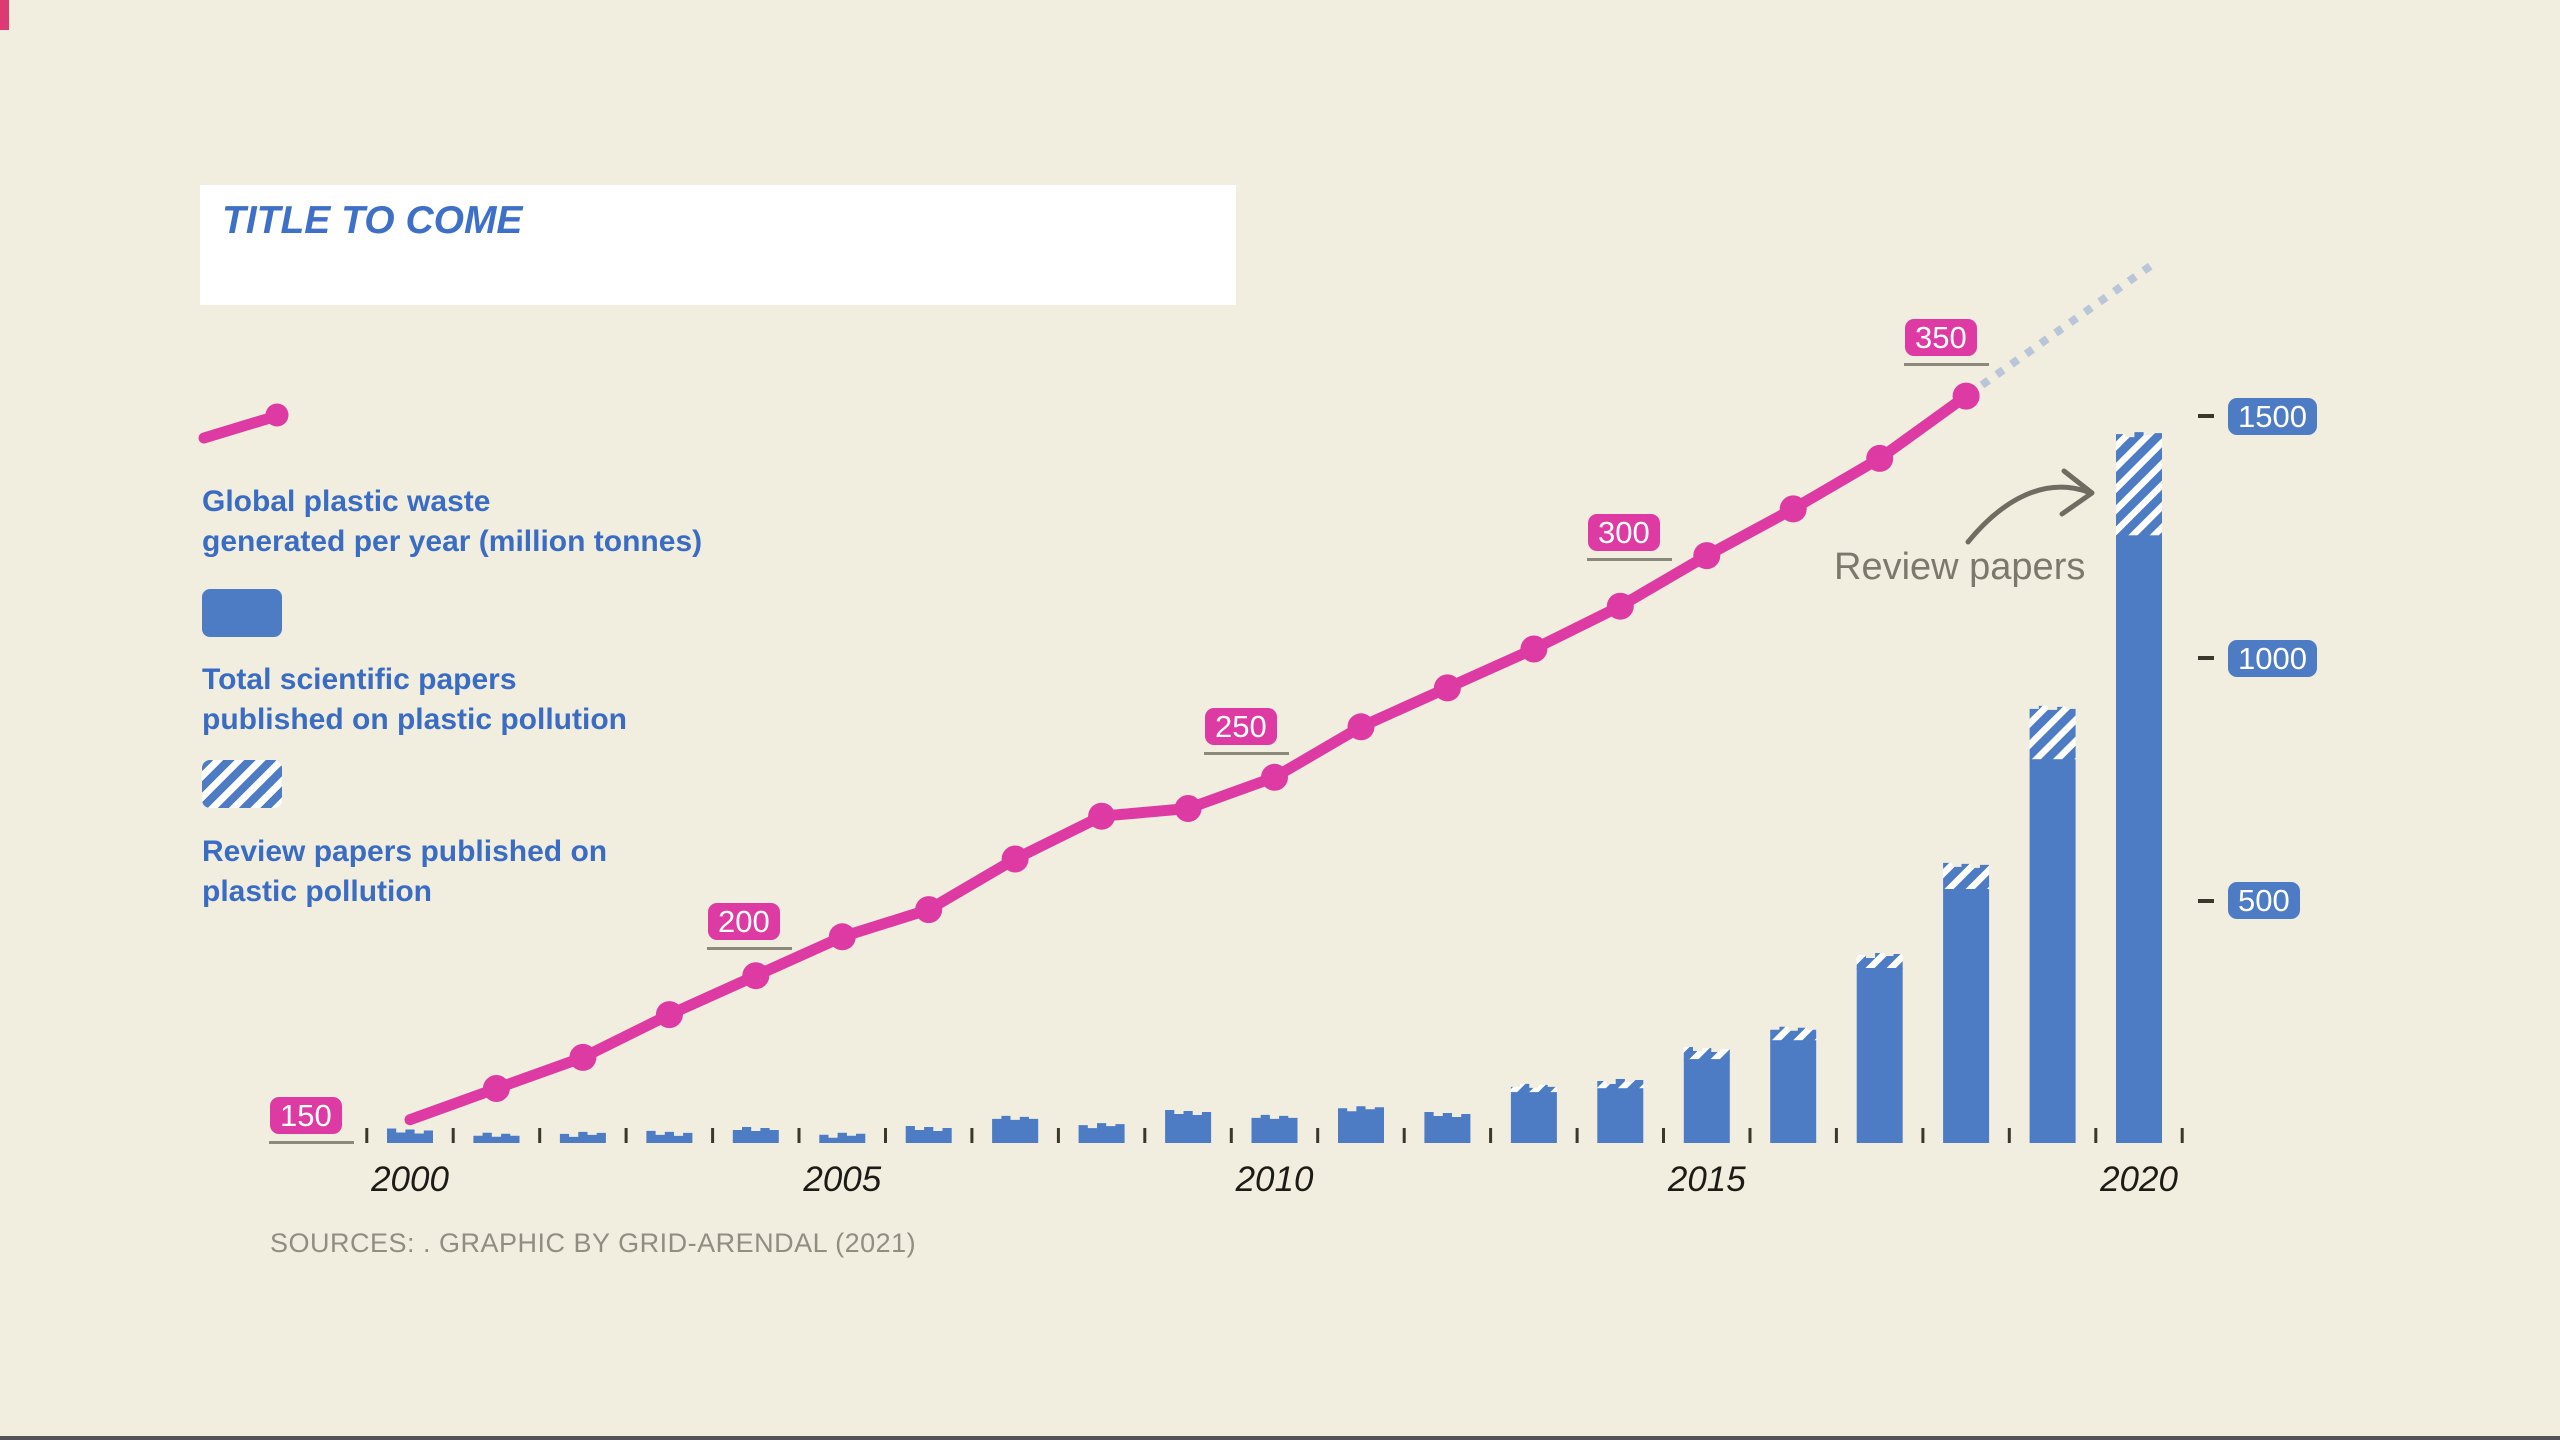 The height and width of the screenshot is (1440, 2560). Describe the element at coordinates (842, 1137) in the screenshot. I see `bar-total-2005` at that location.